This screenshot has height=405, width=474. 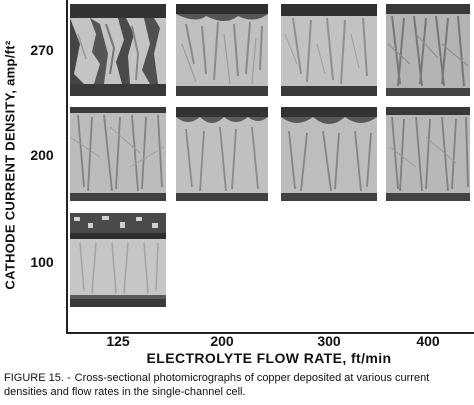 I want to click on y-axis-label: CATHODE CURRENT DENSITY, amp/ft², so click(x=10, y=165).